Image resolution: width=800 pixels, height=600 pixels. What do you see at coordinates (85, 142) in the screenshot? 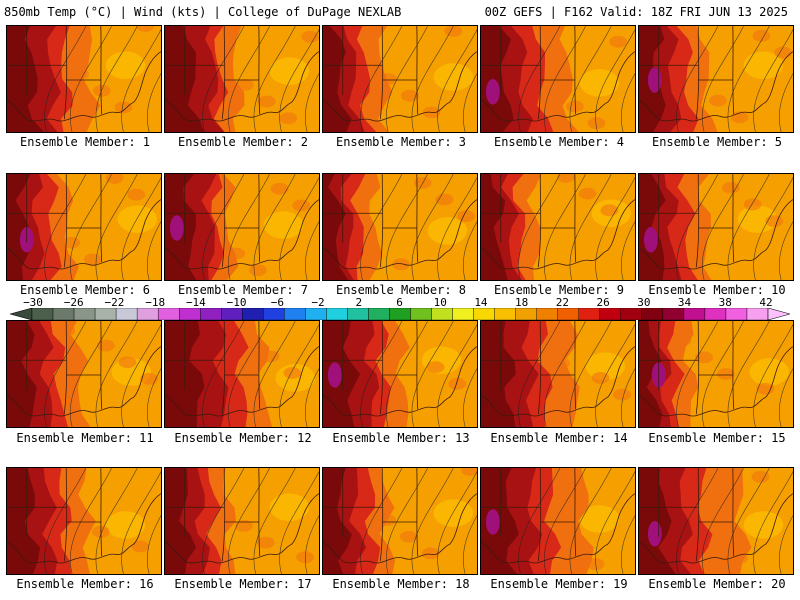
I see `ensemble-member-label: Ensemble Member: 1` at bounding box center [85, 142].